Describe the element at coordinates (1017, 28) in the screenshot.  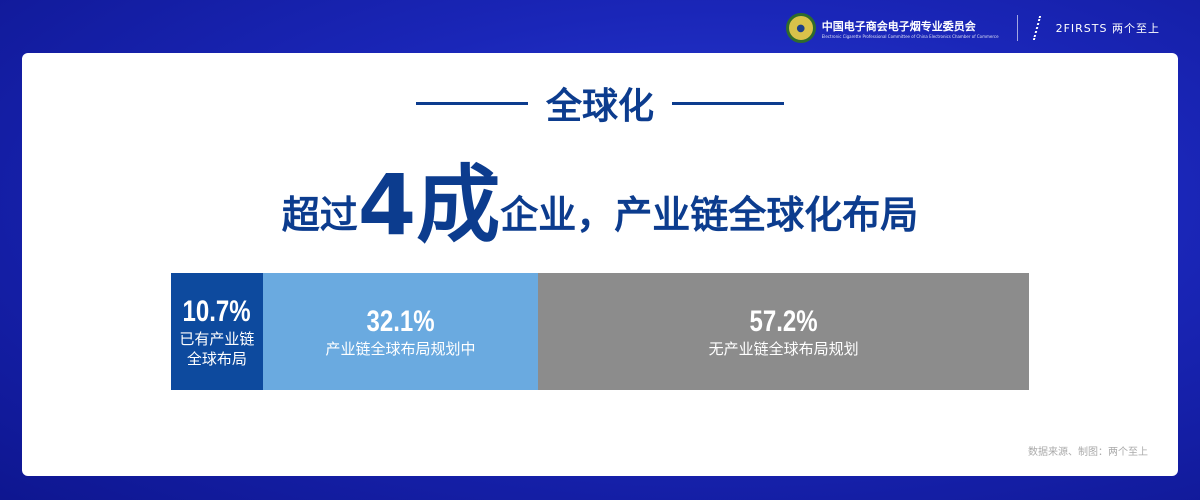
I see `divider` at that location.